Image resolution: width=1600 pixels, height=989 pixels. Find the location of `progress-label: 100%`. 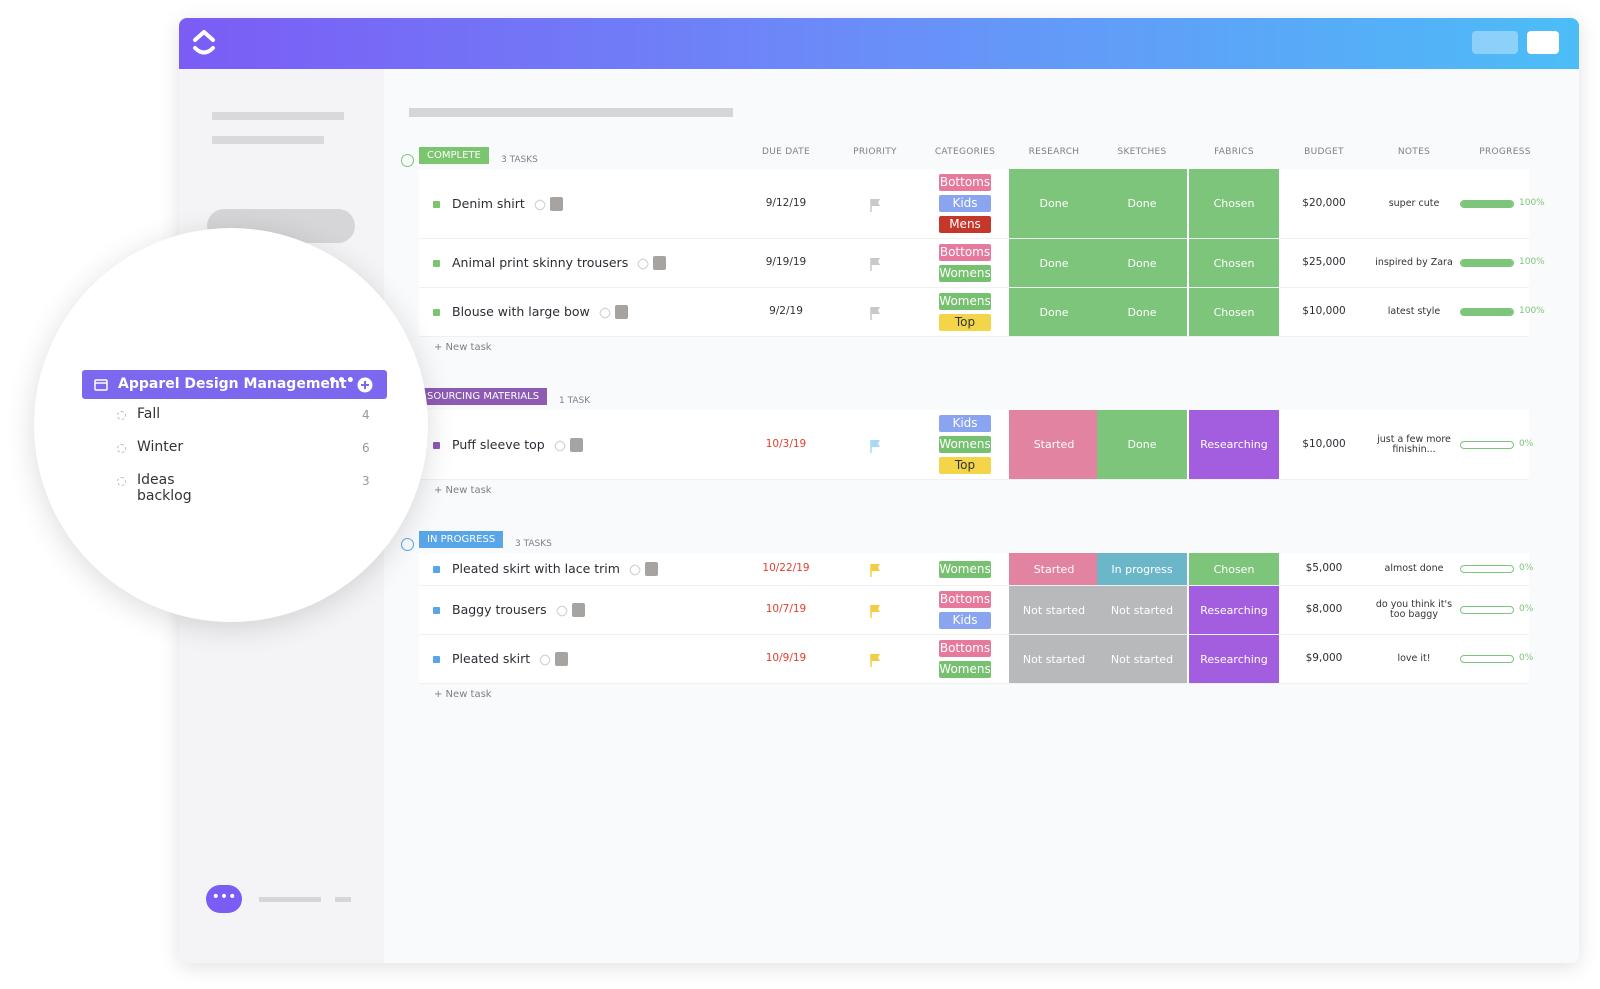

progress-label: 100% is located at coordinates (1532, 202).